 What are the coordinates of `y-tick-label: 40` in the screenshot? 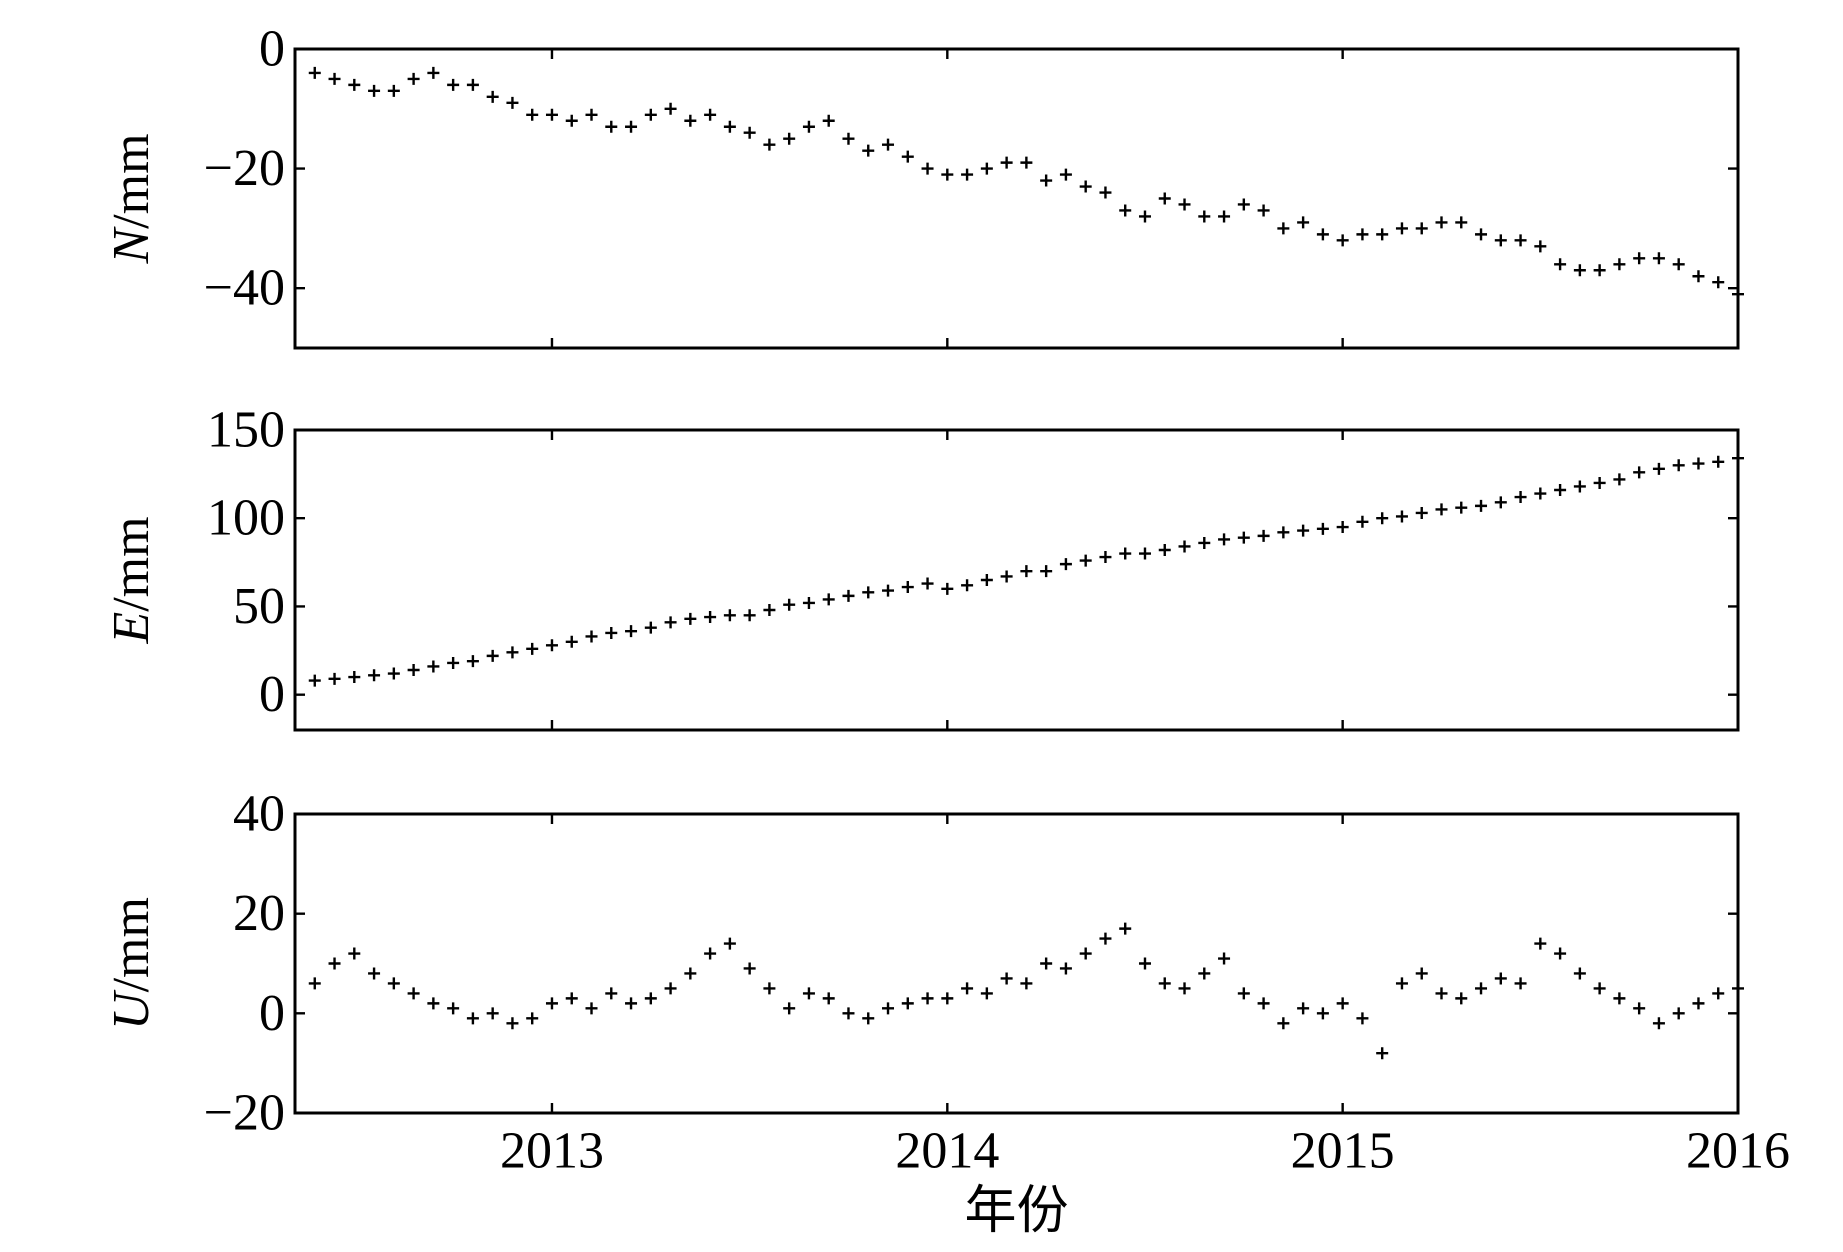 It's located at (259, 814).